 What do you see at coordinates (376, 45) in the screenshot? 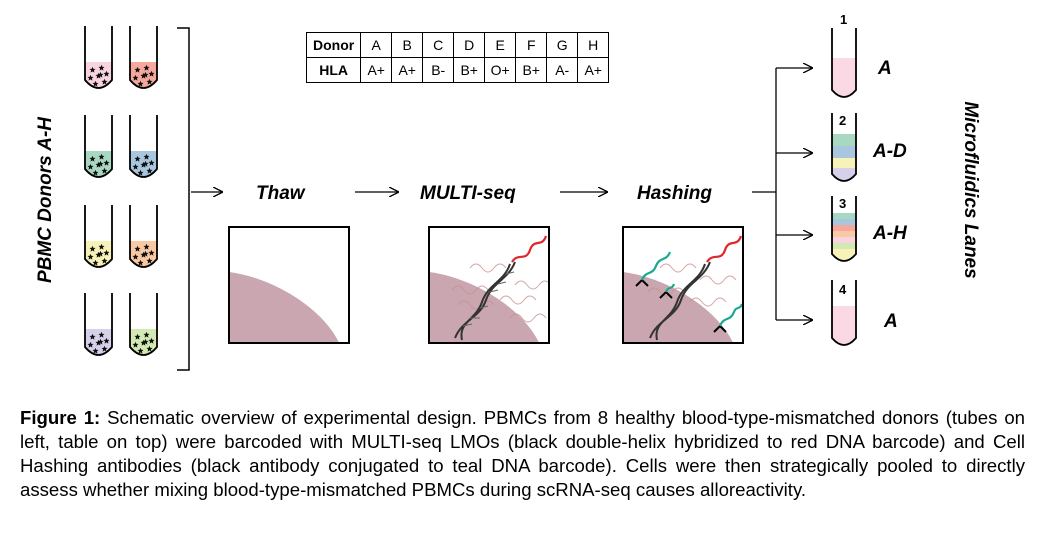
I see `donor-cell: A` at bounding box center [376, 45].